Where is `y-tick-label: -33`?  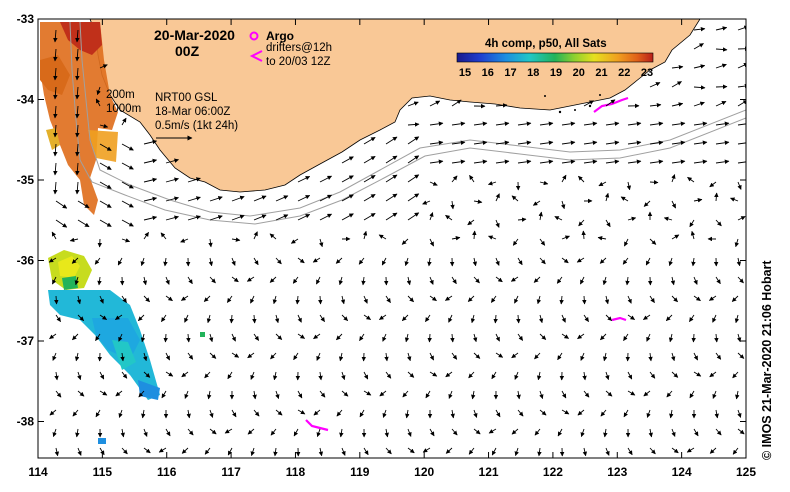 y-tick-label: -33 is located at coordinates (26, 19).